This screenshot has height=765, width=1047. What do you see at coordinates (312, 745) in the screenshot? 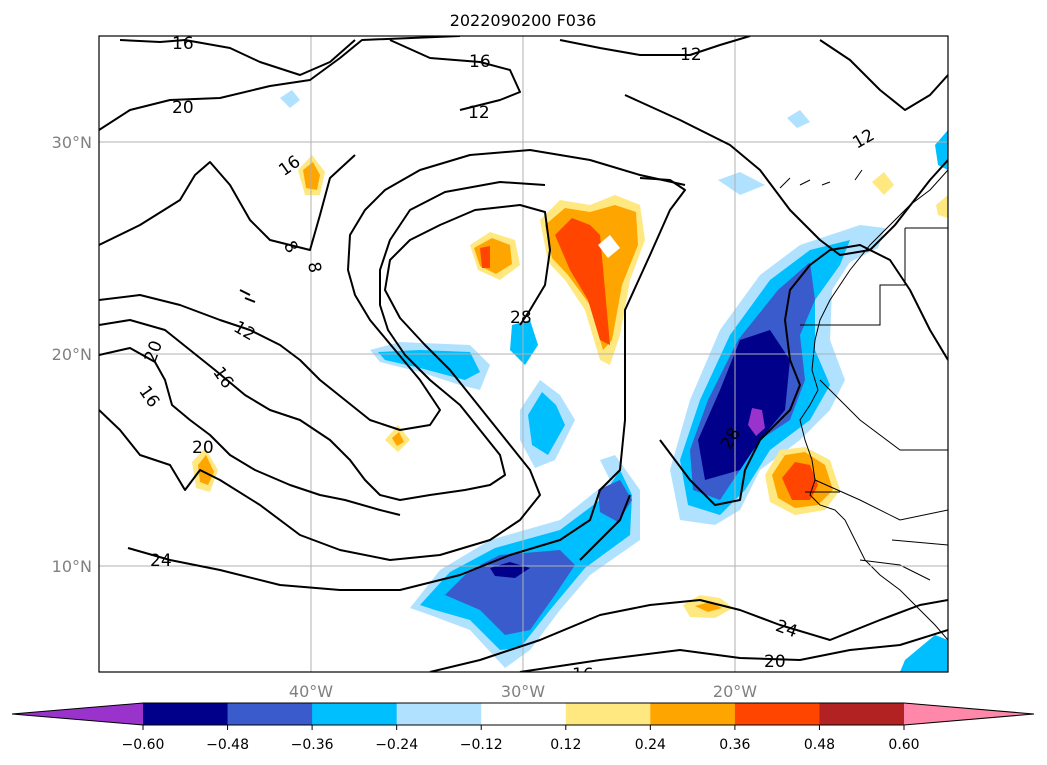
I see `colorbar-tick-label: −0.36` at bounding box center [312, 745].